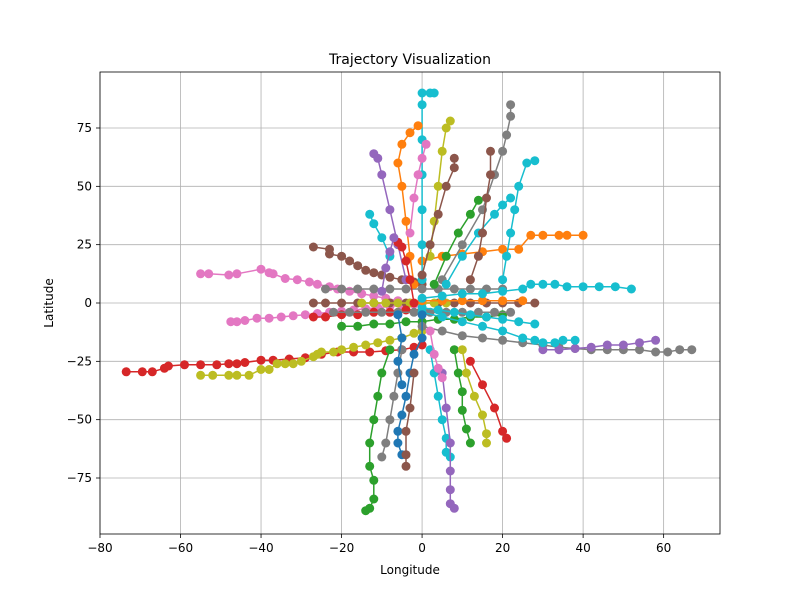 This screenshot has height=600, width=800. Describe the element at coordinates (79, 420) in the screenshot. I see `y-tick-label: −50` at that location.